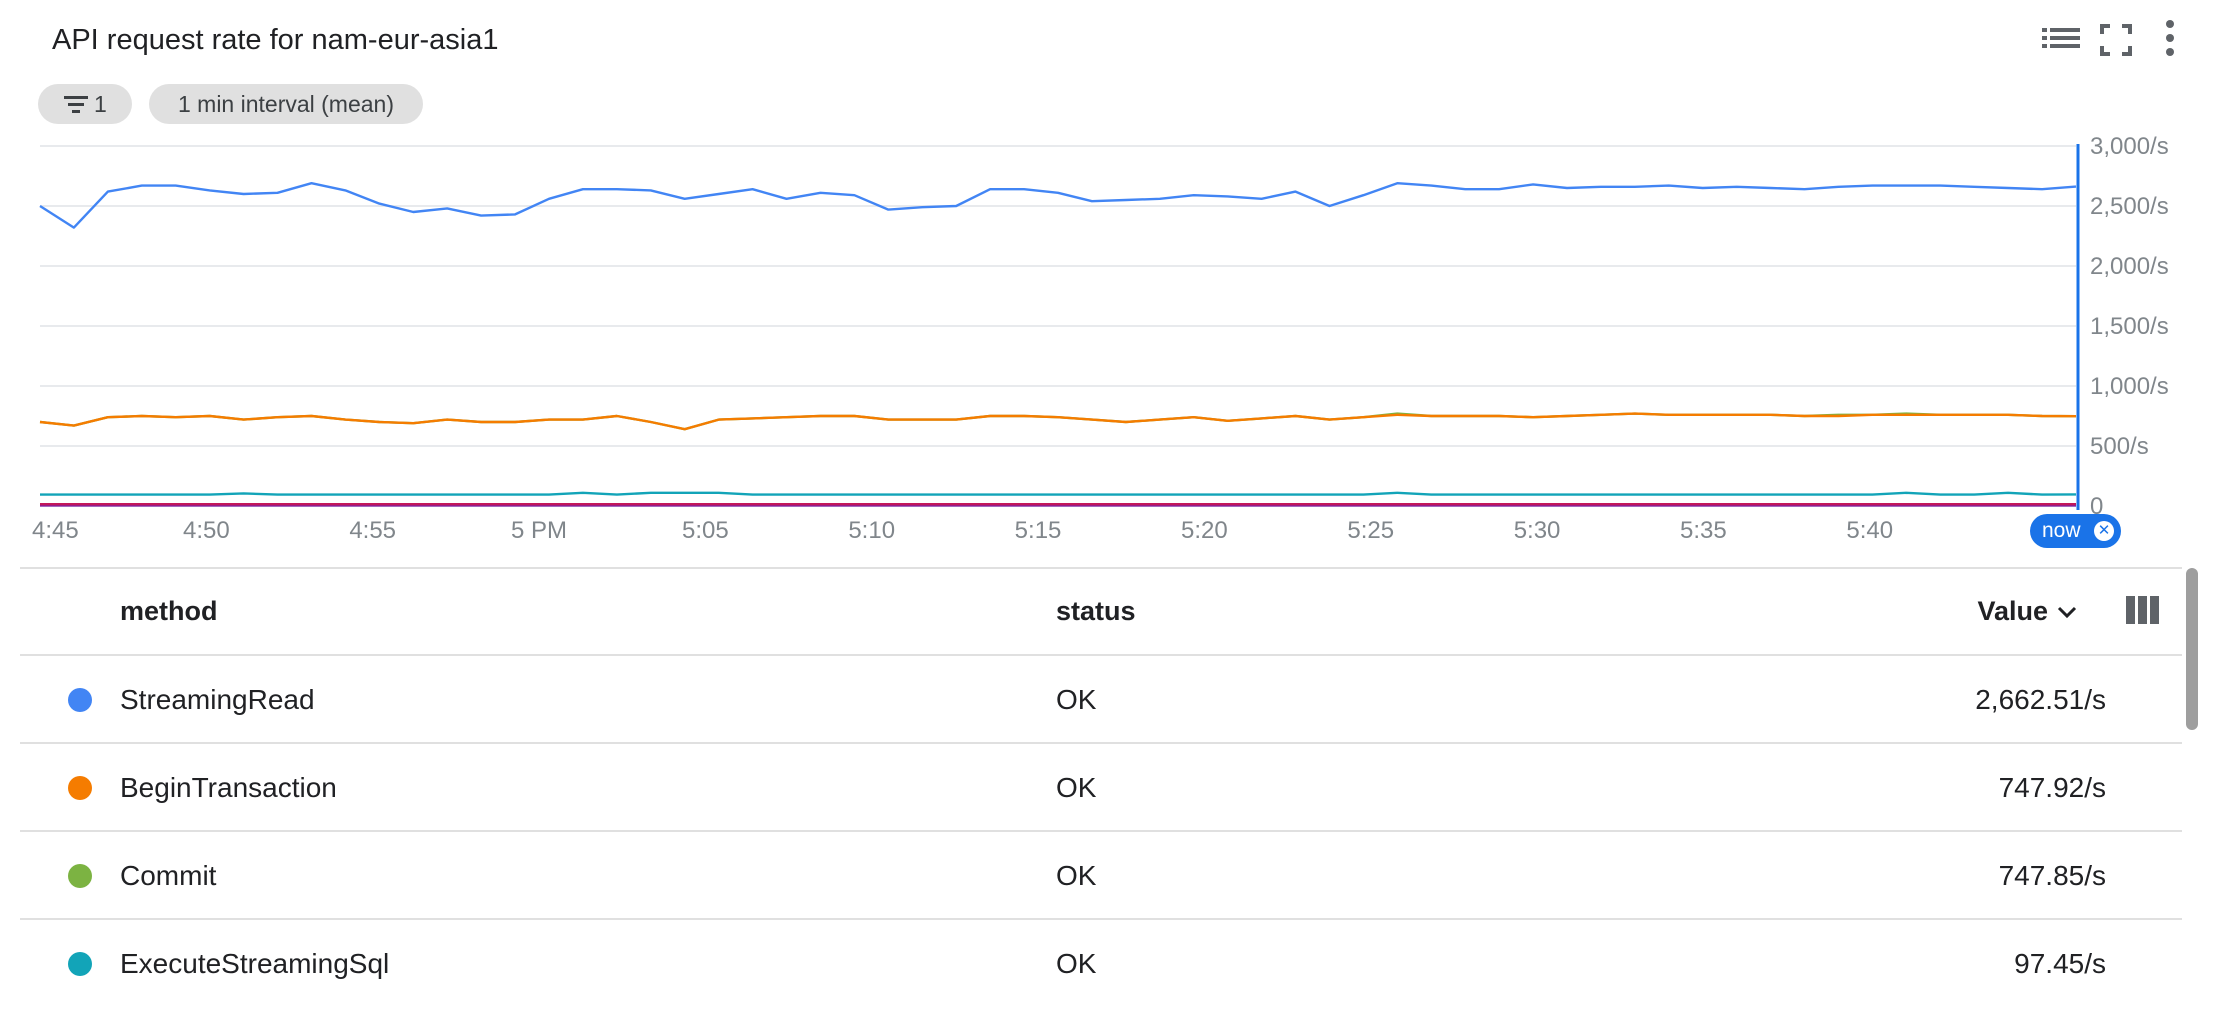 This screenshot has height=1012, width=2216. I want to click on row-method: ExecuteStreamingSql, so click(255, 963).